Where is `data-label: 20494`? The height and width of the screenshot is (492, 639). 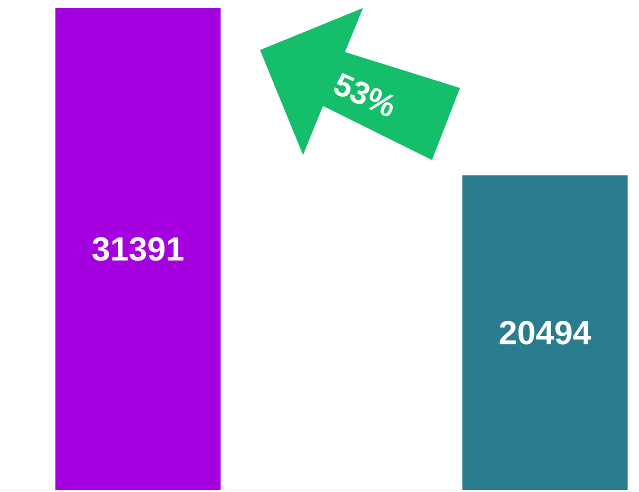
data-label: 20494 is located at coordinates (546, 332).